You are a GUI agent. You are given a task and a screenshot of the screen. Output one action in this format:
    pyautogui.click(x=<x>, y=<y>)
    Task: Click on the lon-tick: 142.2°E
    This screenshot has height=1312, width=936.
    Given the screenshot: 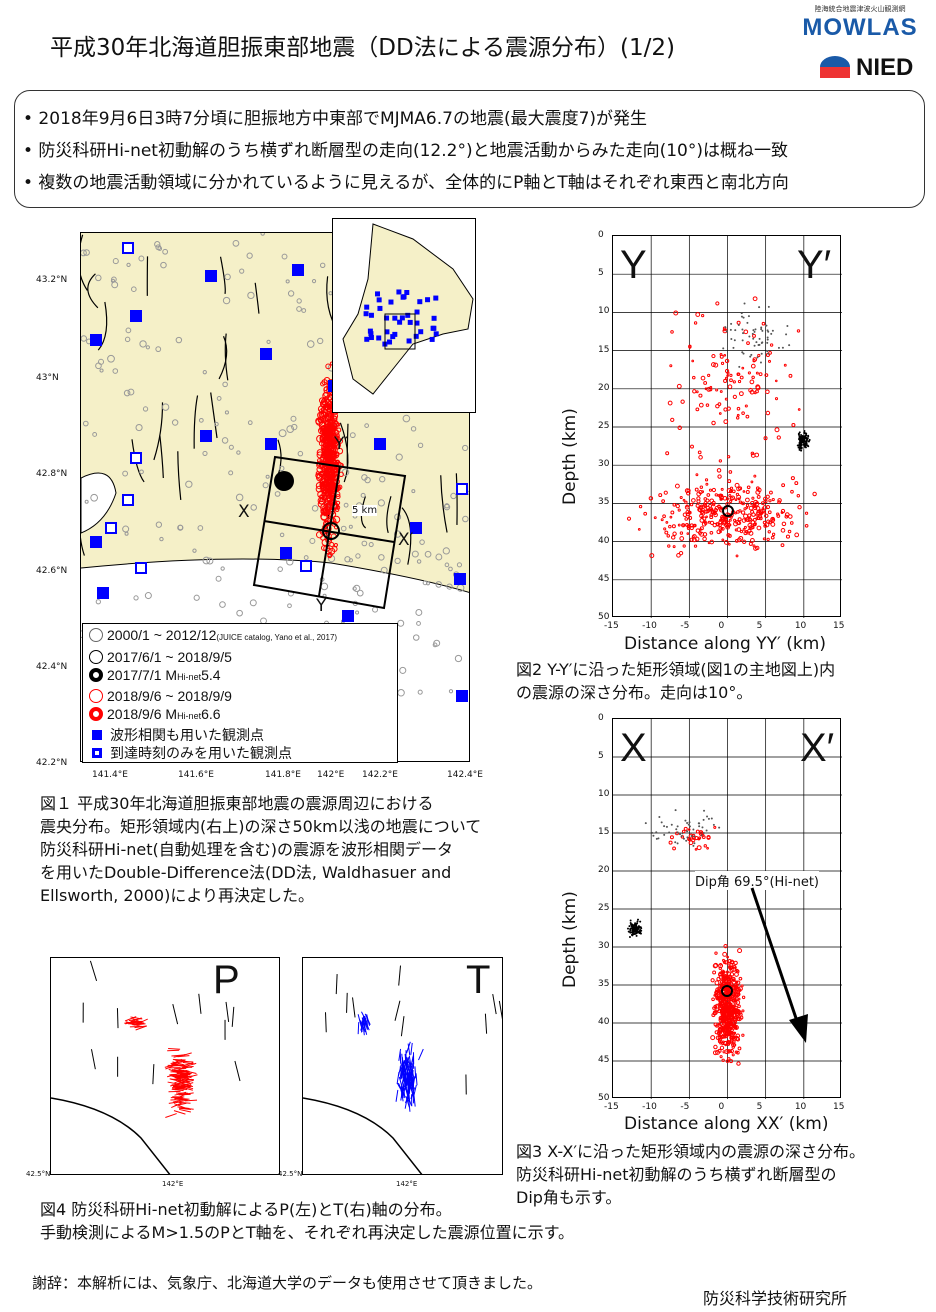 What is the action you would take?
    pyautogui.click(x=380, y=775)
    